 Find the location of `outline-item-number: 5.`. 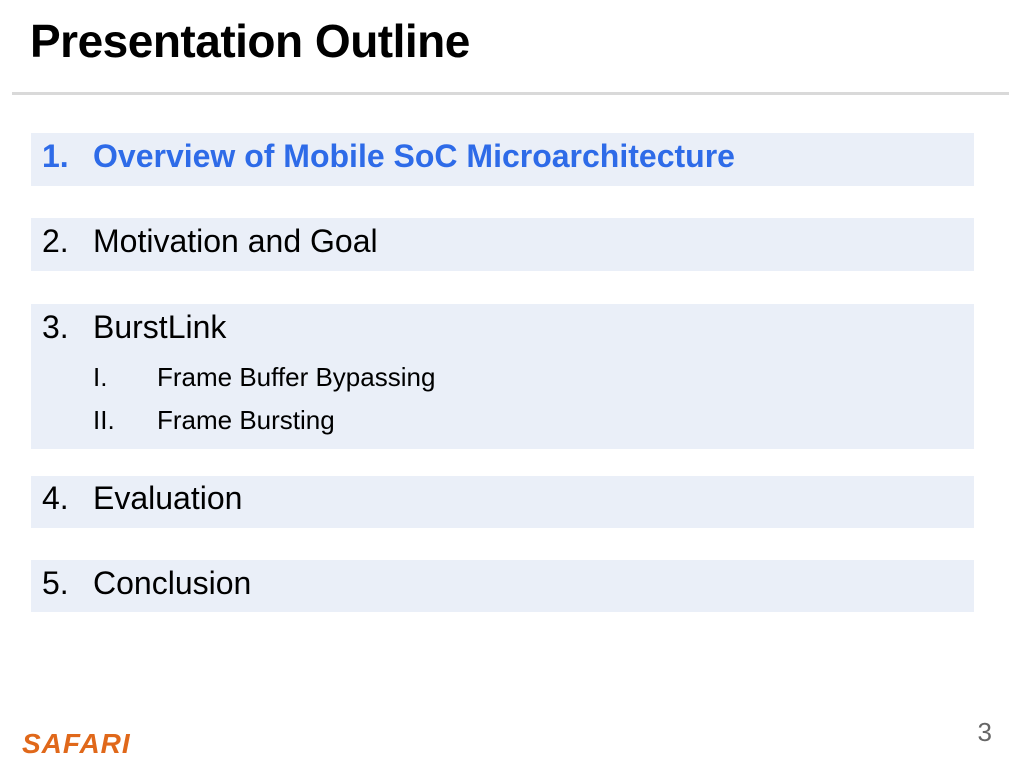

outline-item-number: 5. is located at coordinates (55, 583).